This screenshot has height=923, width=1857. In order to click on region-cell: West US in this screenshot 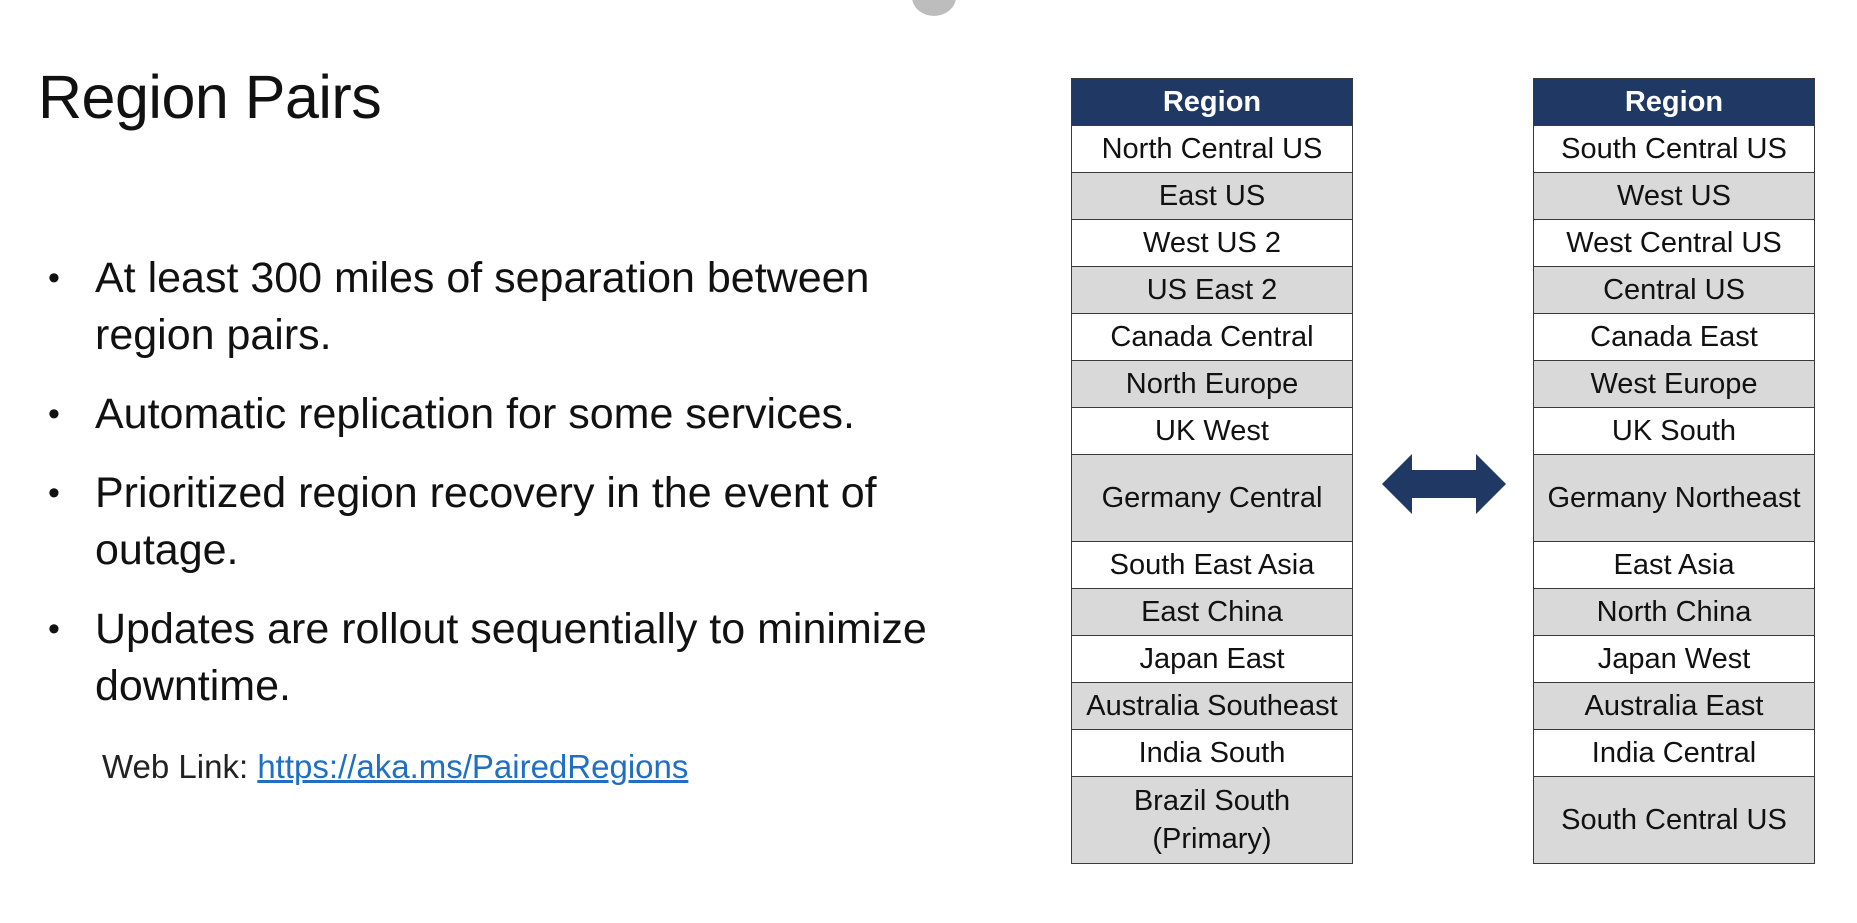, I will do `click(1674, 196)`.